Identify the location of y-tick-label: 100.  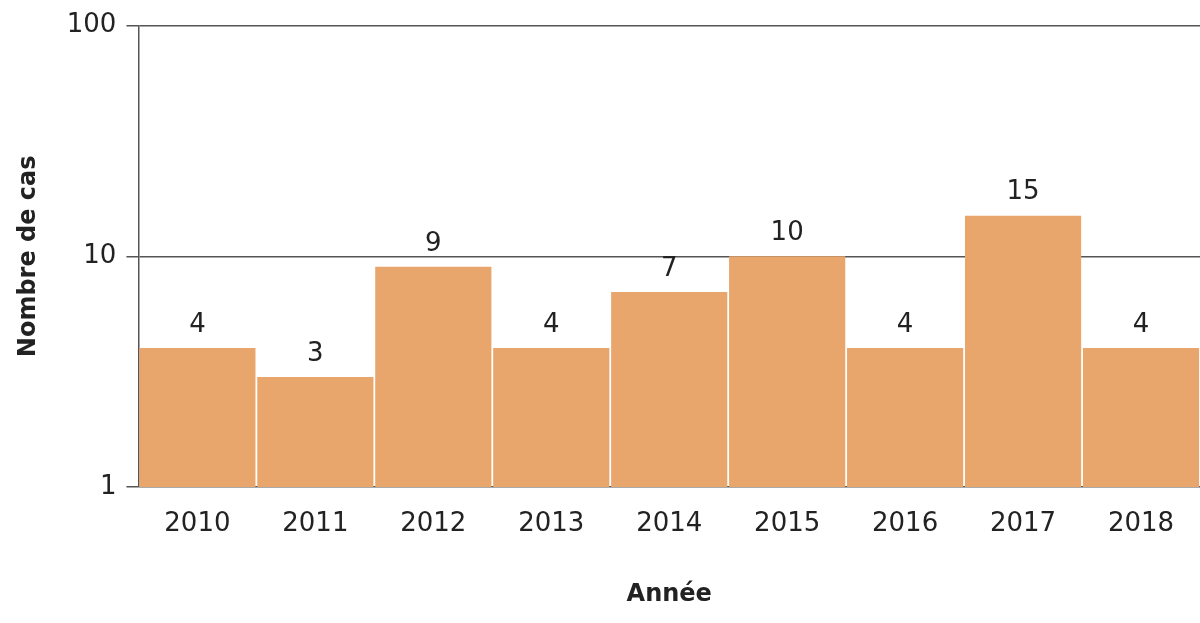
(91, 23).